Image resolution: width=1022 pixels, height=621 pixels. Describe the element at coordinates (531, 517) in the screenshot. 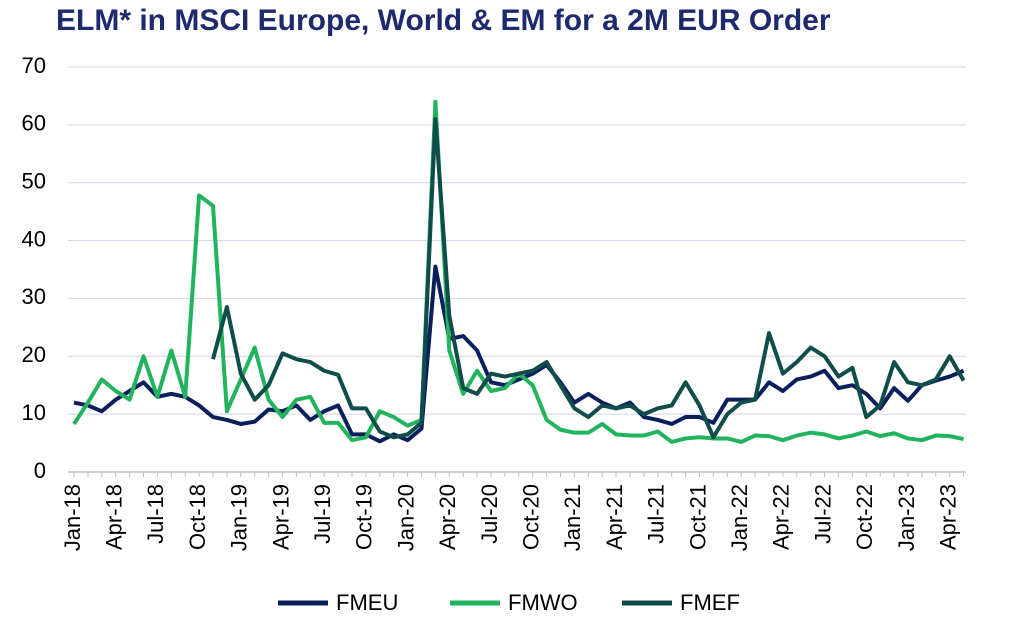

I see `x-tick-label: Oct-20` at that location.